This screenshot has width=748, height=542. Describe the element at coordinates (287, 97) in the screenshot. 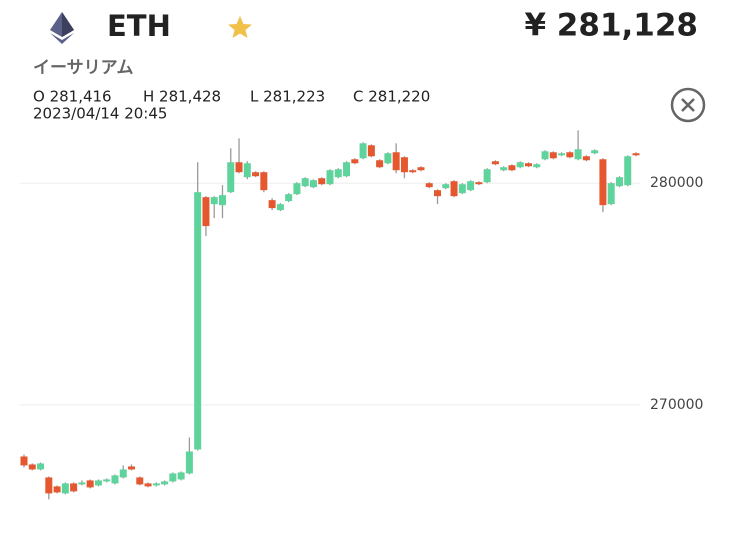

I see `ohlc-low: L 281,223` at that location.